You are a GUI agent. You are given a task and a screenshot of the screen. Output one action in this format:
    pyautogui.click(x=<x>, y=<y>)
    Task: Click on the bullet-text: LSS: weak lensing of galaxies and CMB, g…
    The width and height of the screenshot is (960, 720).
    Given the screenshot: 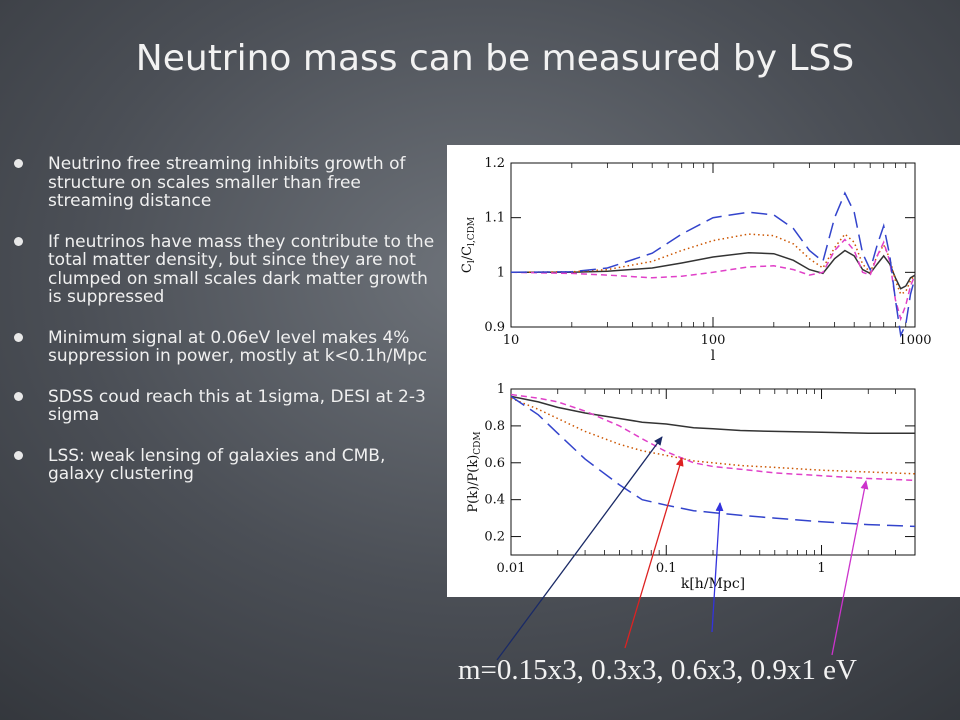 What is the action you would take?
    pyautogui.click(x=217, y=464)
    